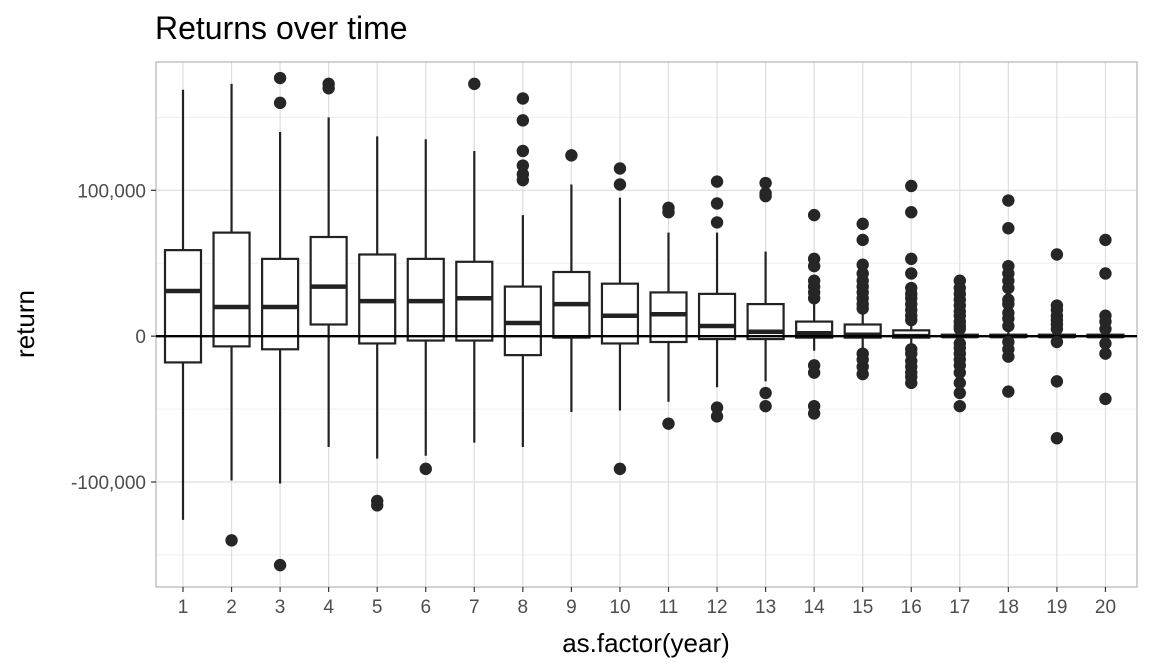  Describe the element at coordinates (619, 607) in the screenshot. I see `x-tick-label: 10` at that location.